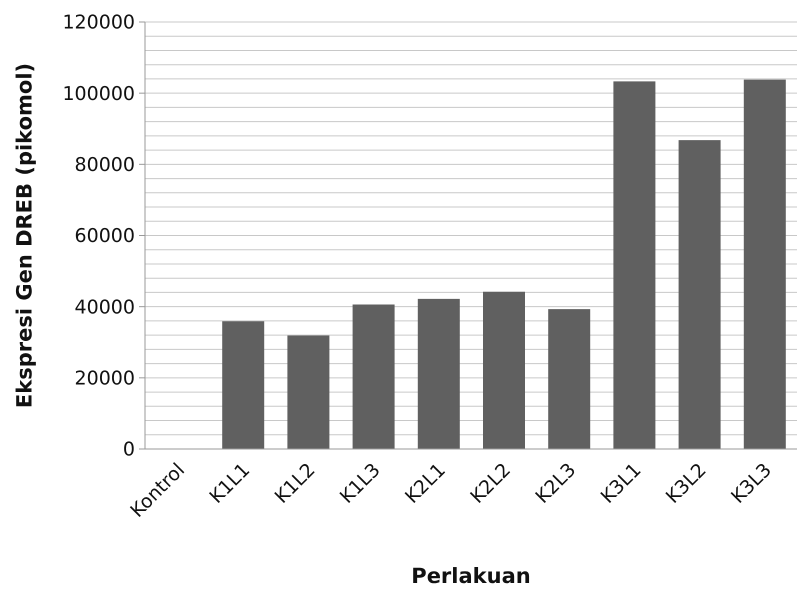 This screenshot has width=800, height=599. What do you see at coordinates (104, 236) in the screenshot?
I see `y-tick-label: 60000` at bounding box center [104, 236].